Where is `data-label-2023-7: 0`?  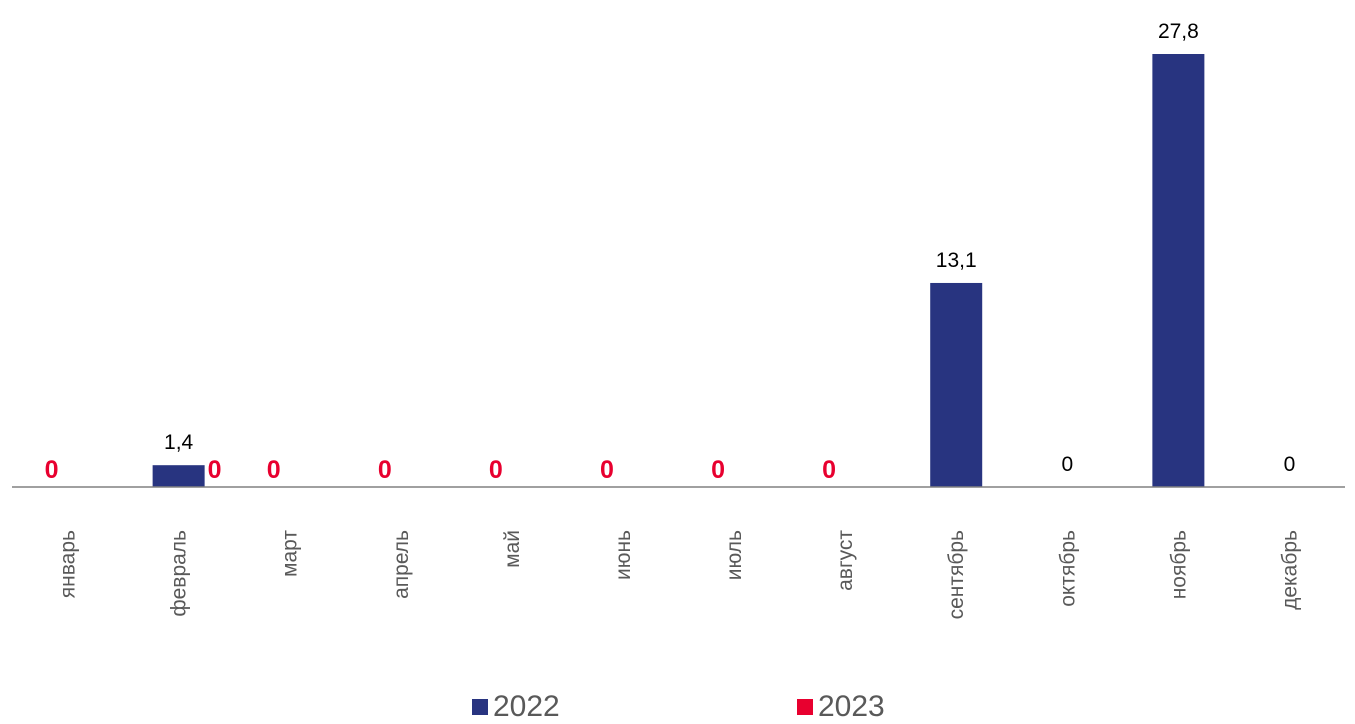
data-label-2023-7: 0 is located at coordinates (829, 470).